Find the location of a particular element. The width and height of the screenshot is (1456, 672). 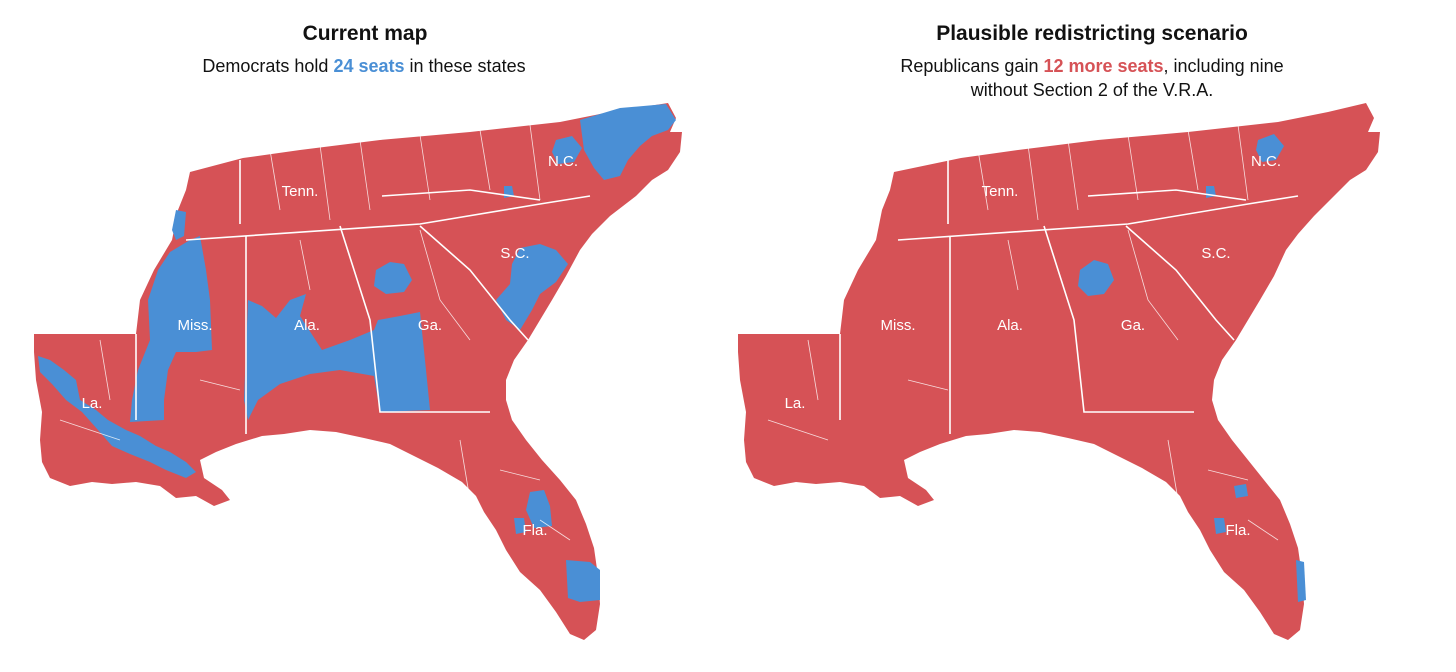

subtitle-text-pre: Democrats hold is located at coordinates (268, 66).